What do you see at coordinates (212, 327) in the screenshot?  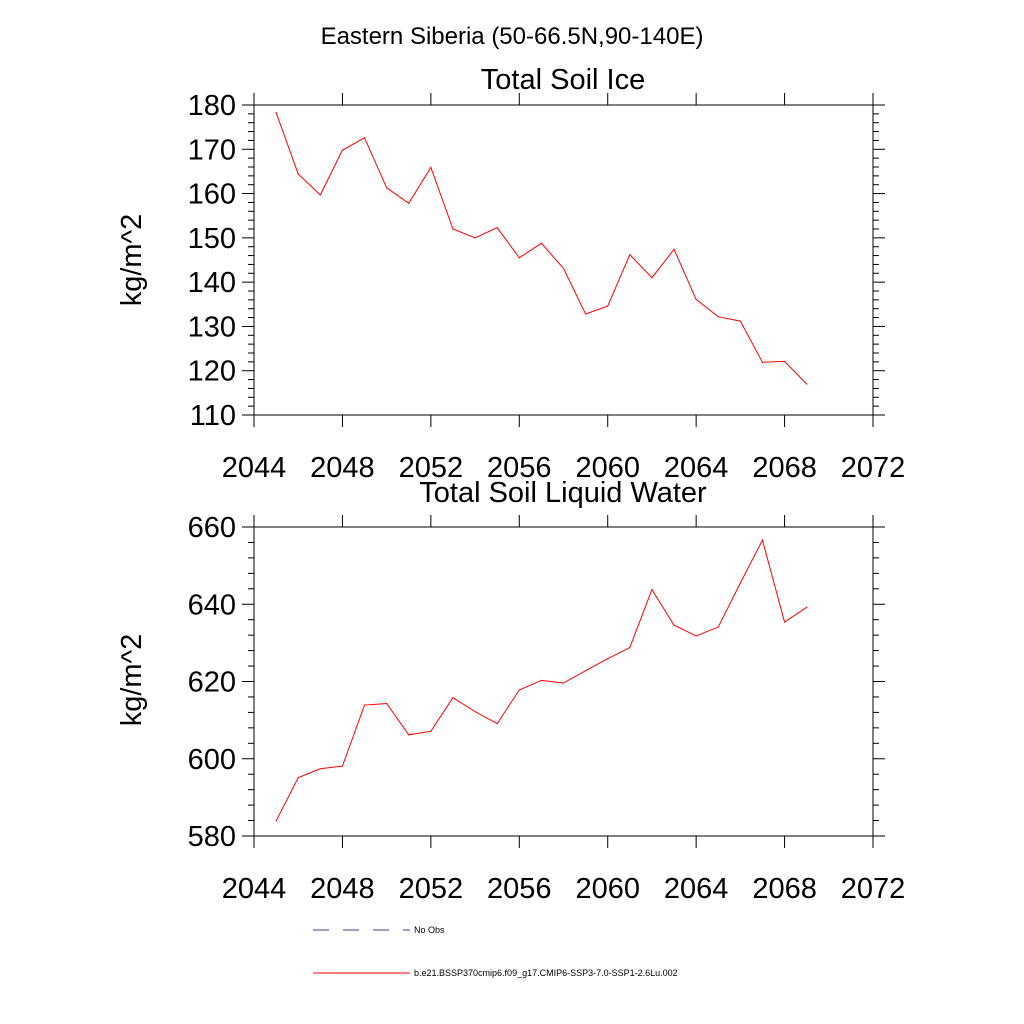 I see `y-tick-label: 130` at bounding box center [212, 327].